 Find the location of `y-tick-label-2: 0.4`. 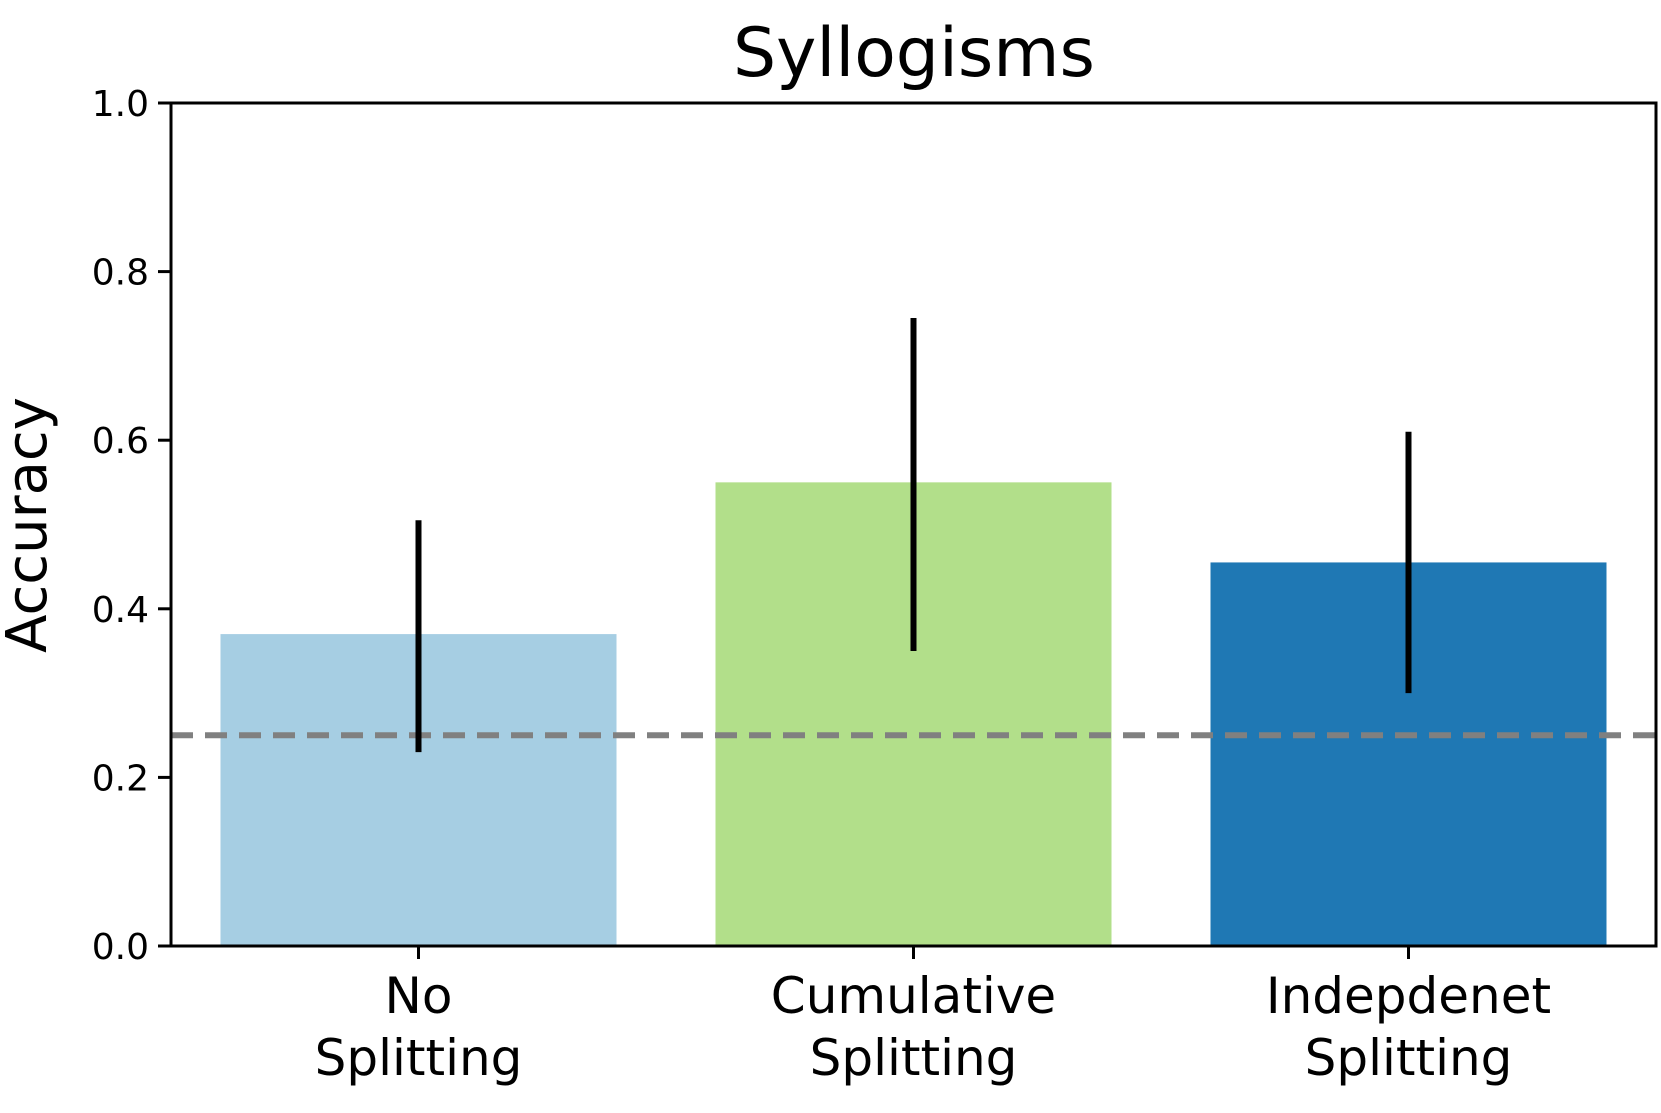

y-tick-label-2: 0.4 is located at coordinates (120, 610).